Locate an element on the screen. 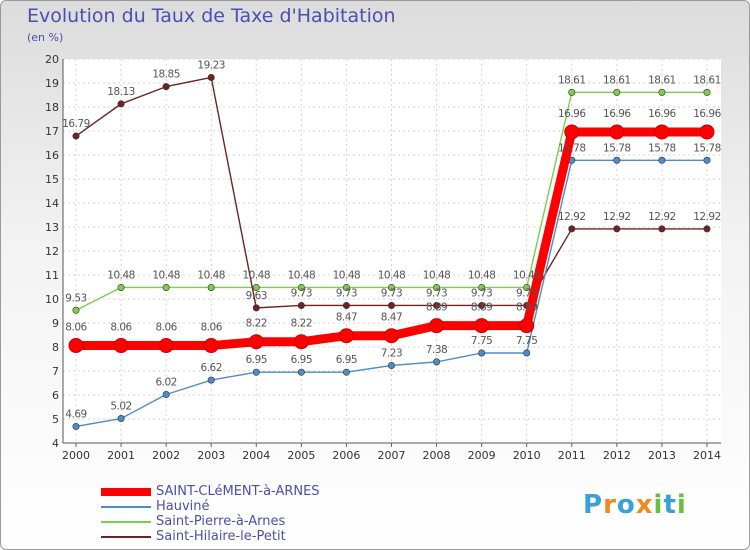 The width and height of the screenshot is (750, 550). x-tick-label: 2013 is located at coordinates (662, 455).